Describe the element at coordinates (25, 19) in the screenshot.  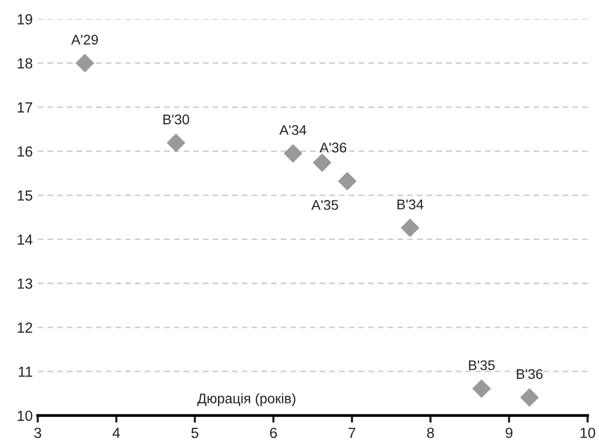
I see `y-tick-label: 19` at that location.